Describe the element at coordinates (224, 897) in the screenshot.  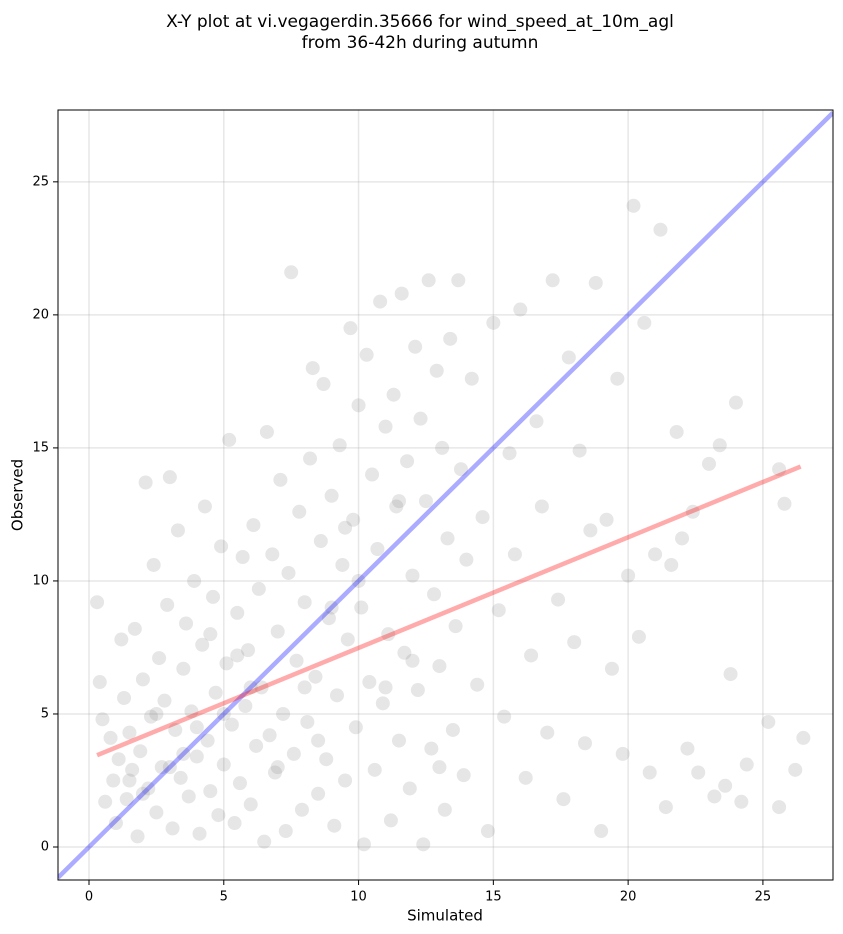
I see `x-tick-label: 5` at that location.